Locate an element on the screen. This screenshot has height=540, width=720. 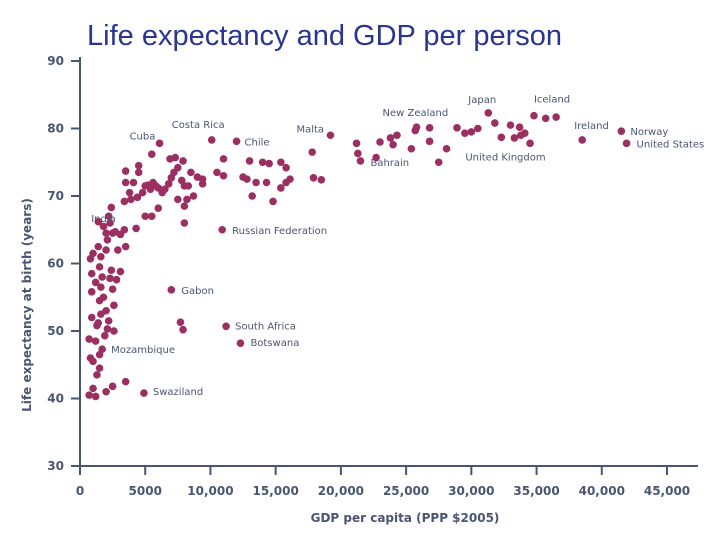
y-tick-label: 50 is located at coordinates (55, 331).